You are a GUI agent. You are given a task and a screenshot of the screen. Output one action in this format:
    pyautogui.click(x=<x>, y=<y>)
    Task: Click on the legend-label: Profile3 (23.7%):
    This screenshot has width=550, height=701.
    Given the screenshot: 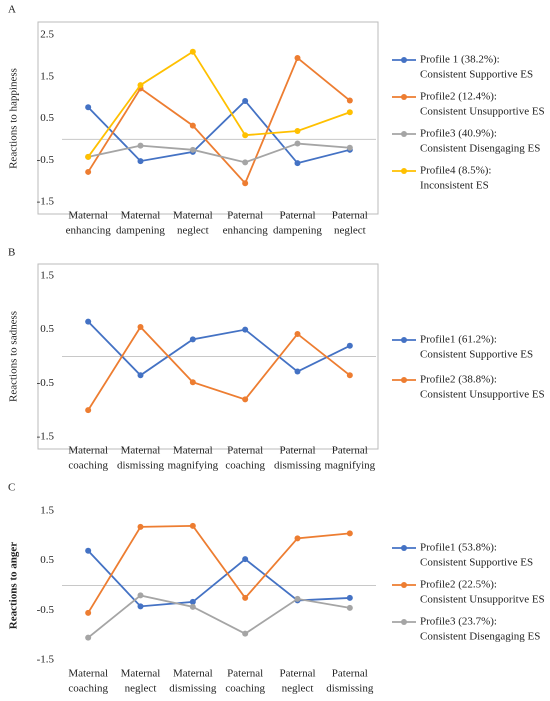 What is the action you would take?
    pyautogui.click(x=458, y=622)
    